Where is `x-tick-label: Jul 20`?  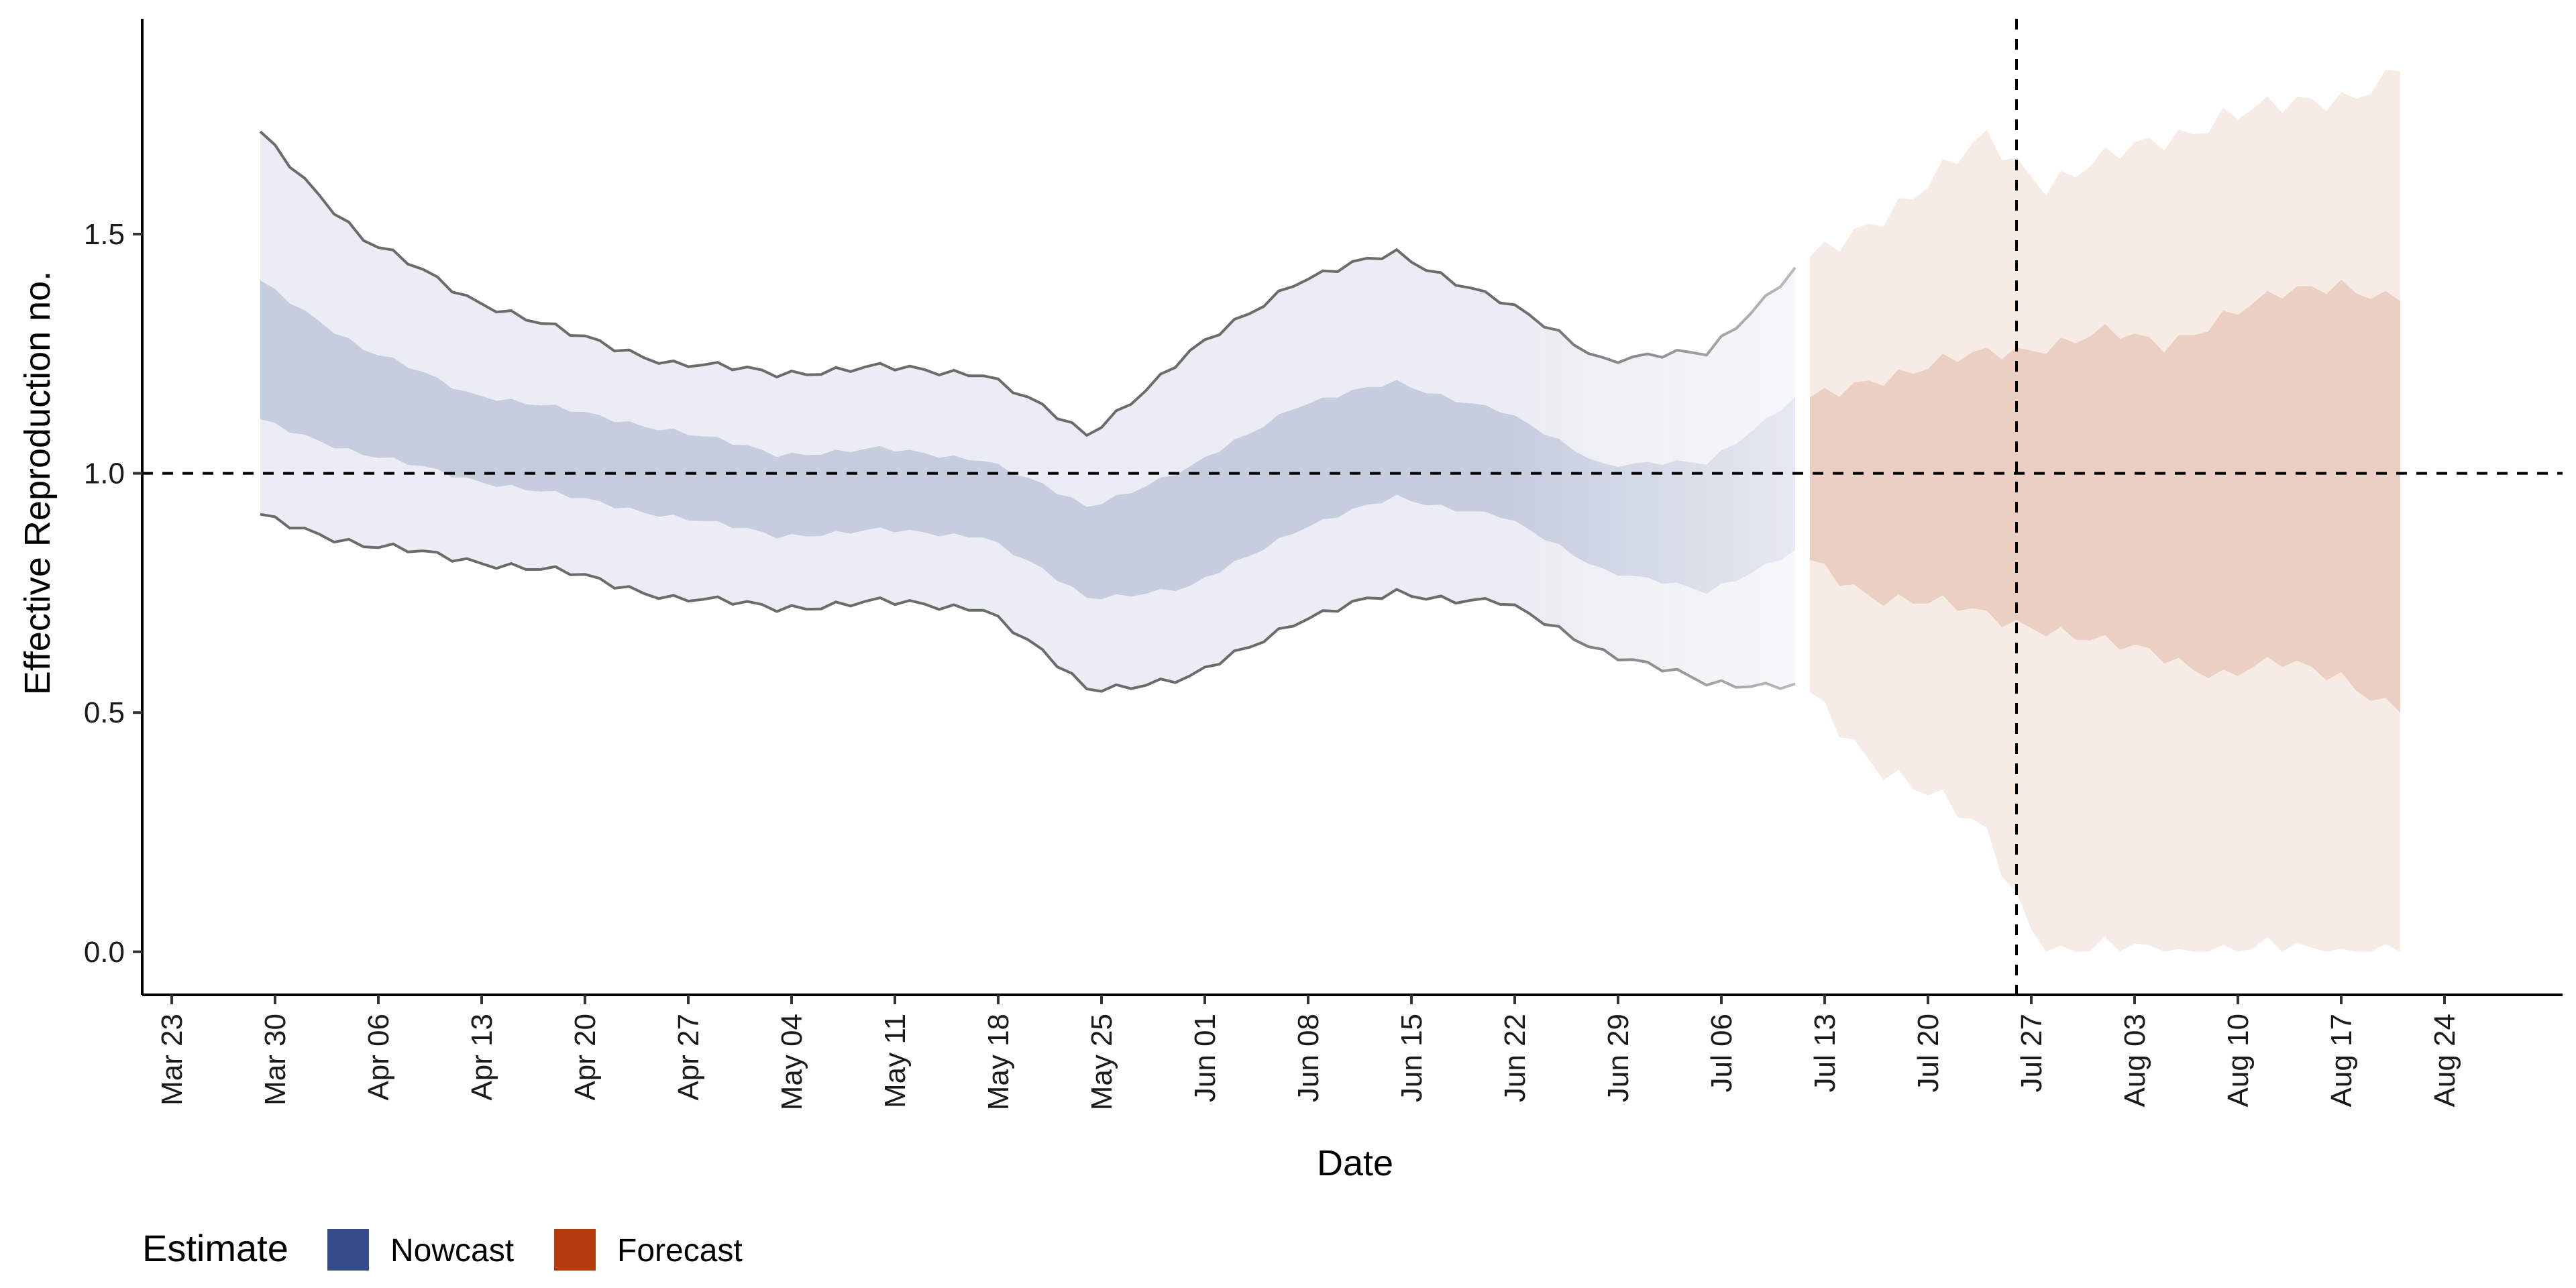
x-tick-label: Jul 20 is located at coordinates (1928, 1053).